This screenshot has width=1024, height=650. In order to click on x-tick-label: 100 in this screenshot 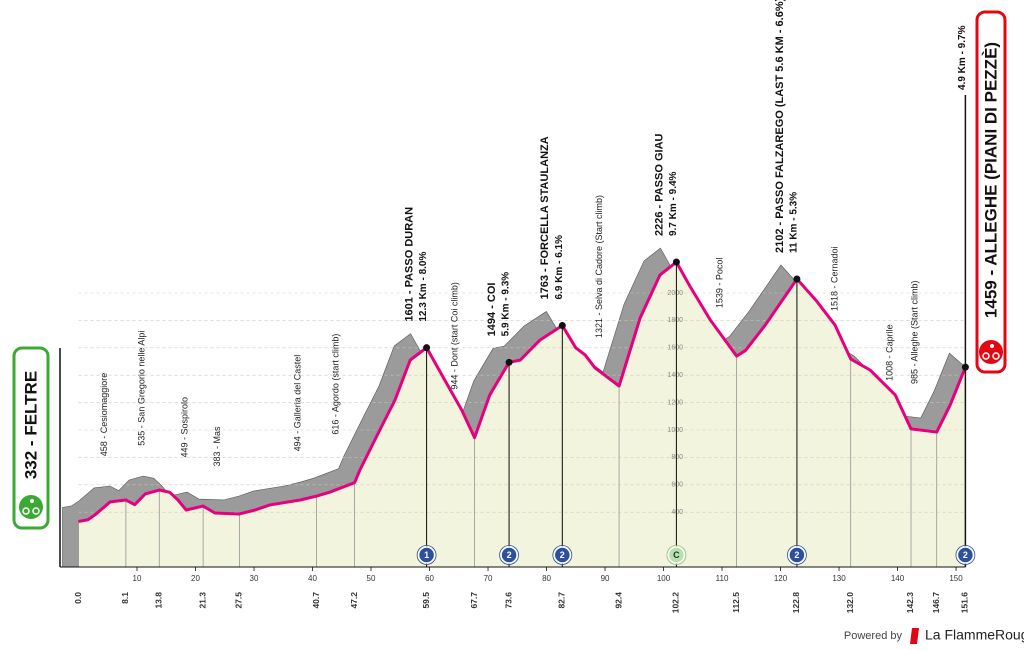, I will do `click(664, 578)`.